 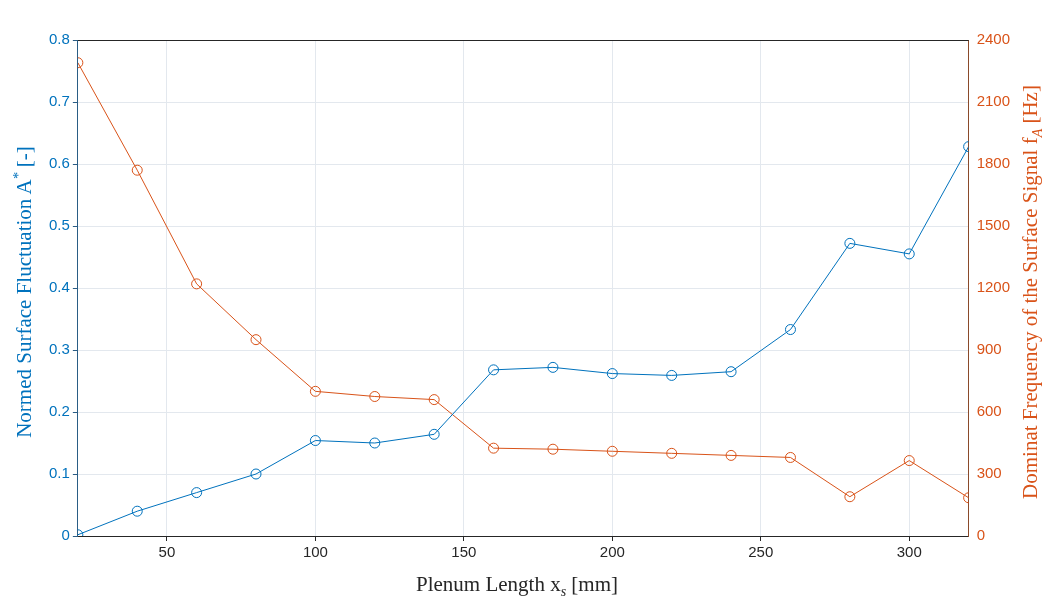 I want to click on y2-tick-label: 900, so click(x=989, y=349).